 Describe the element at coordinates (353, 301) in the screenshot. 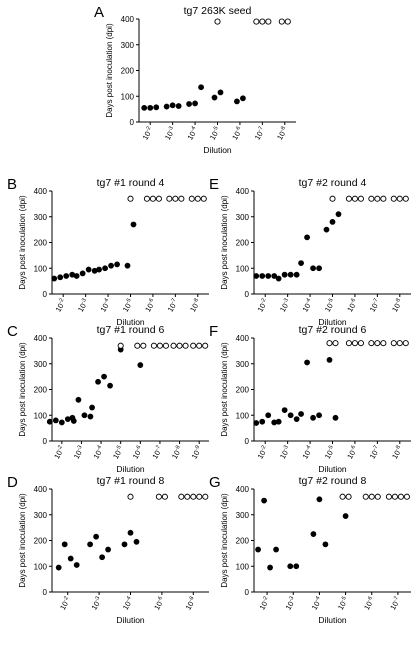

I see `panel-e-x-tick-exponent: -6` at that location.